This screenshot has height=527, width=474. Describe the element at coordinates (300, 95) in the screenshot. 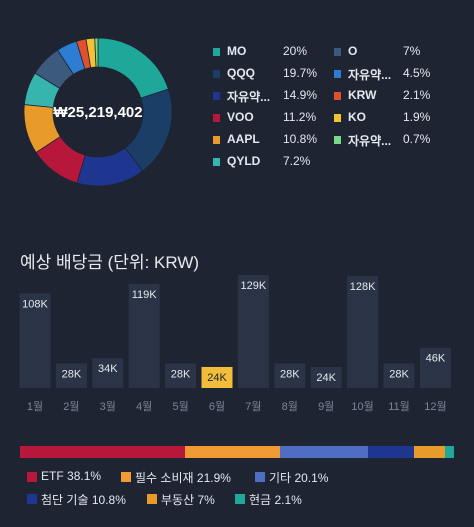

I see `legend-pct: 14.9%` at that location.